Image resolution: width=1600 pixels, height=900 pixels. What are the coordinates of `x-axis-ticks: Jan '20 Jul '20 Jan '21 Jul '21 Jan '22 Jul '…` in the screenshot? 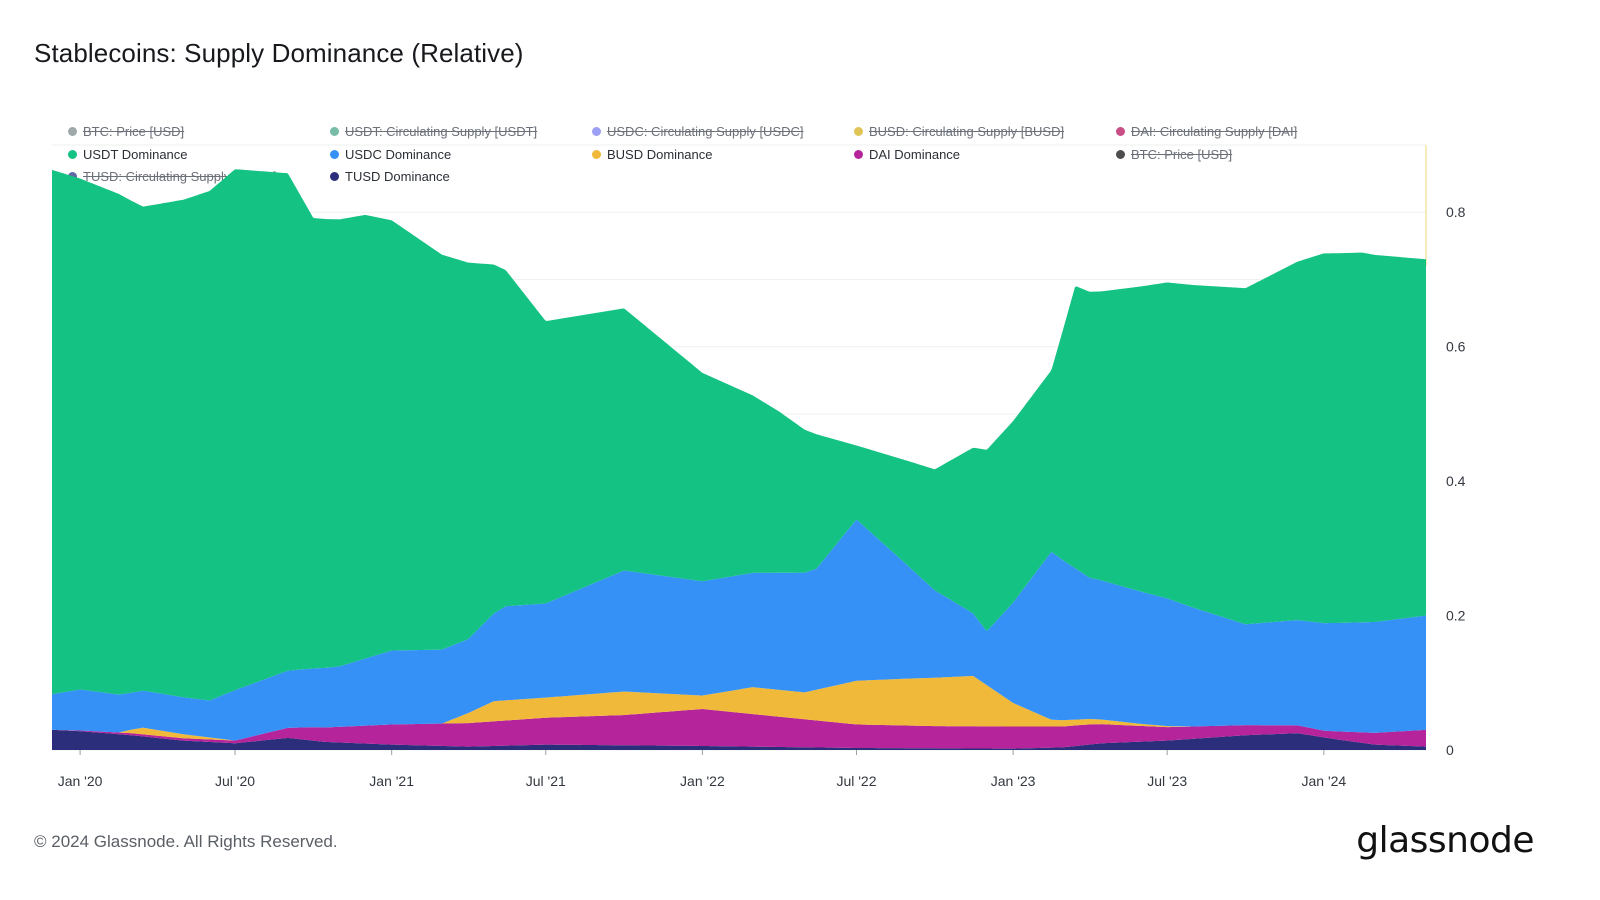 It's located at (702, 769).